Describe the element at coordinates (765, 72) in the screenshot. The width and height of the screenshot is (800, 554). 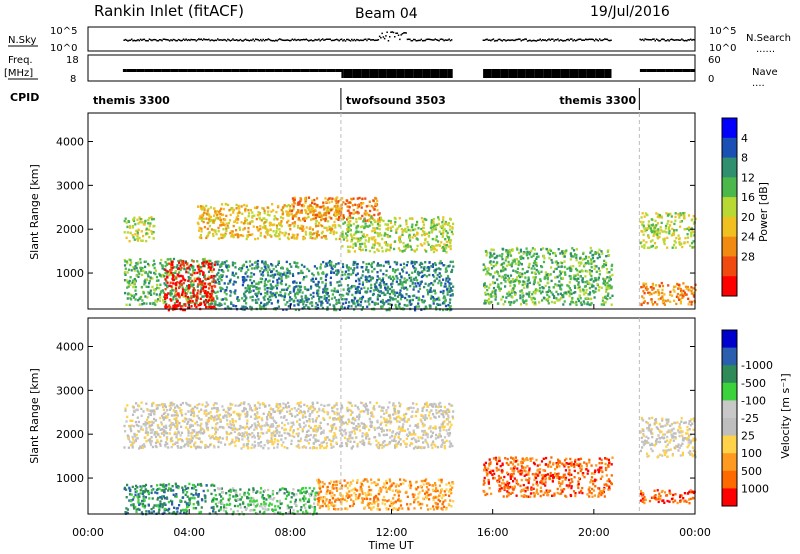
I see `nave-label: Nave` at that location.